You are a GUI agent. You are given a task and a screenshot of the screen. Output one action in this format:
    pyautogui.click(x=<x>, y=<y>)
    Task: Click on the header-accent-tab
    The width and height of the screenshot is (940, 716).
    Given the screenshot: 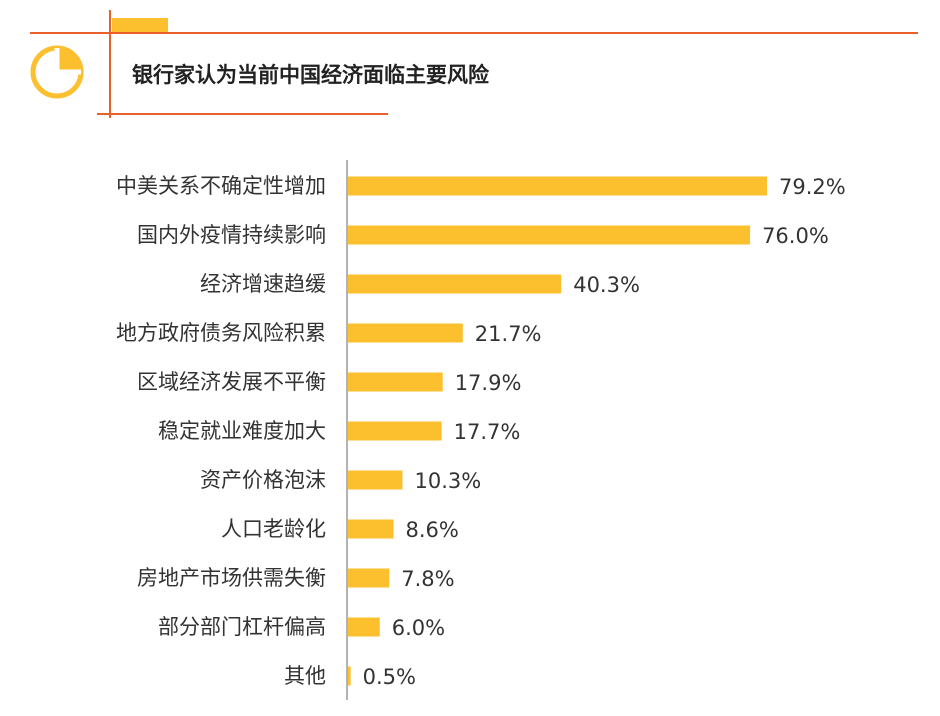 What is the action you would take?
    pyautogui.click(x=140, y=25)
    